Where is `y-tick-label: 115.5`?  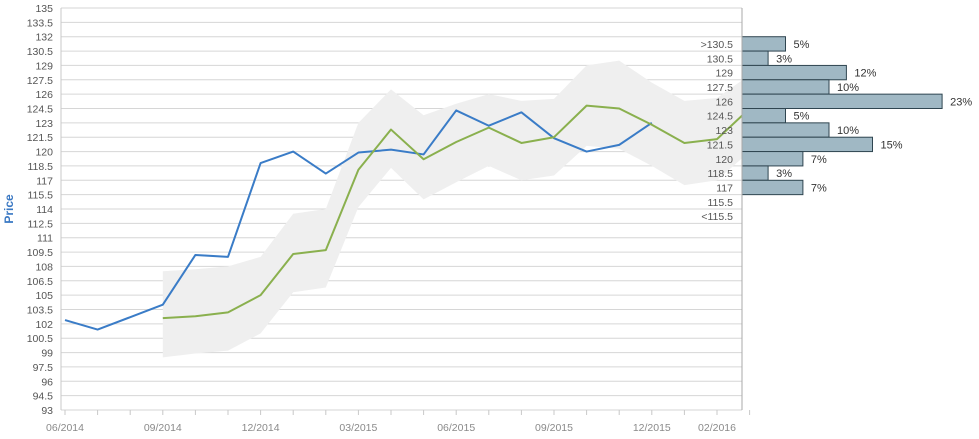 y-tick-label: 115.5 is located at coordinates (41, 196).